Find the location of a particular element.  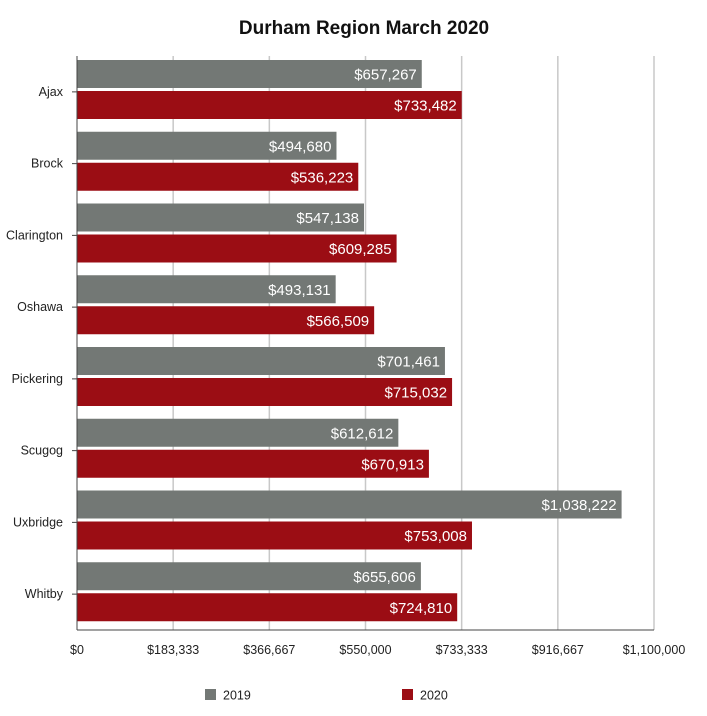

chart-title: Durham Region March 2020 is located at coordinates (364, 28).